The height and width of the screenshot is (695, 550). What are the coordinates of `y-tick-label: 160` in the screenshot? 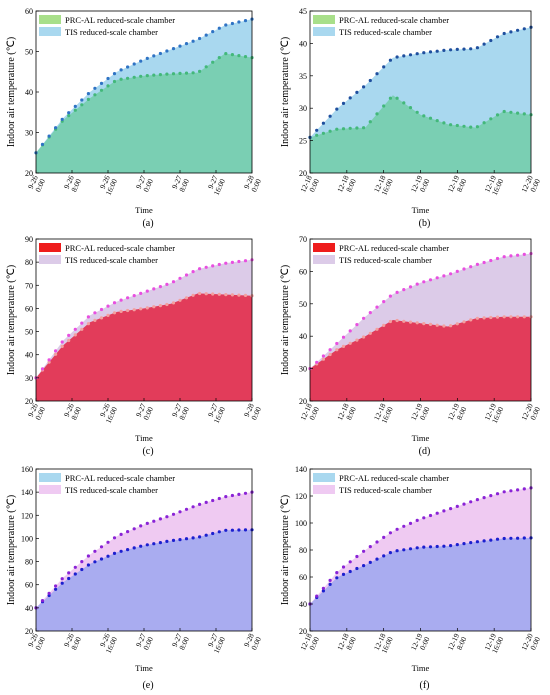 It's located at (27, 469).